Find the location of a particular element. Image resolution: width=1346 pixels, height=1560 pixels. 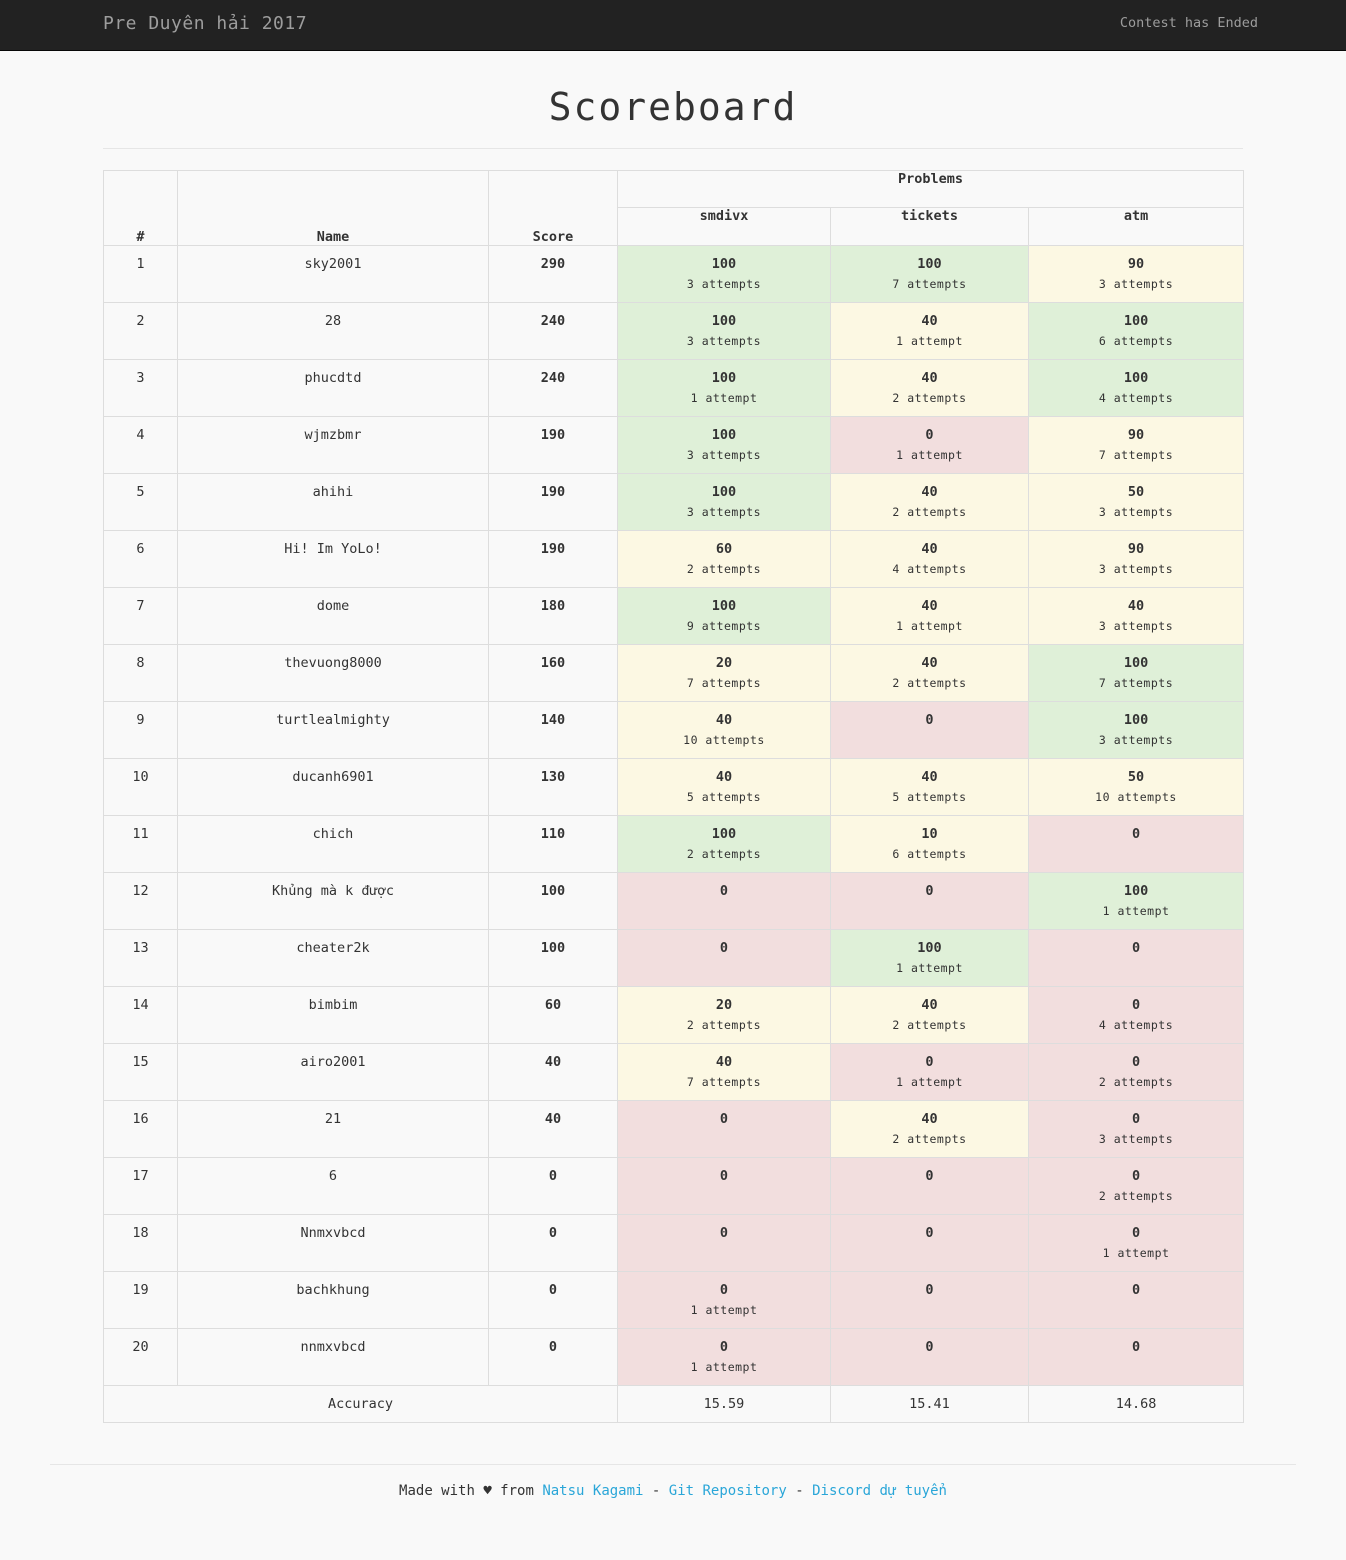

contestant-name: cheater2k is located at coordinates (333, 958).